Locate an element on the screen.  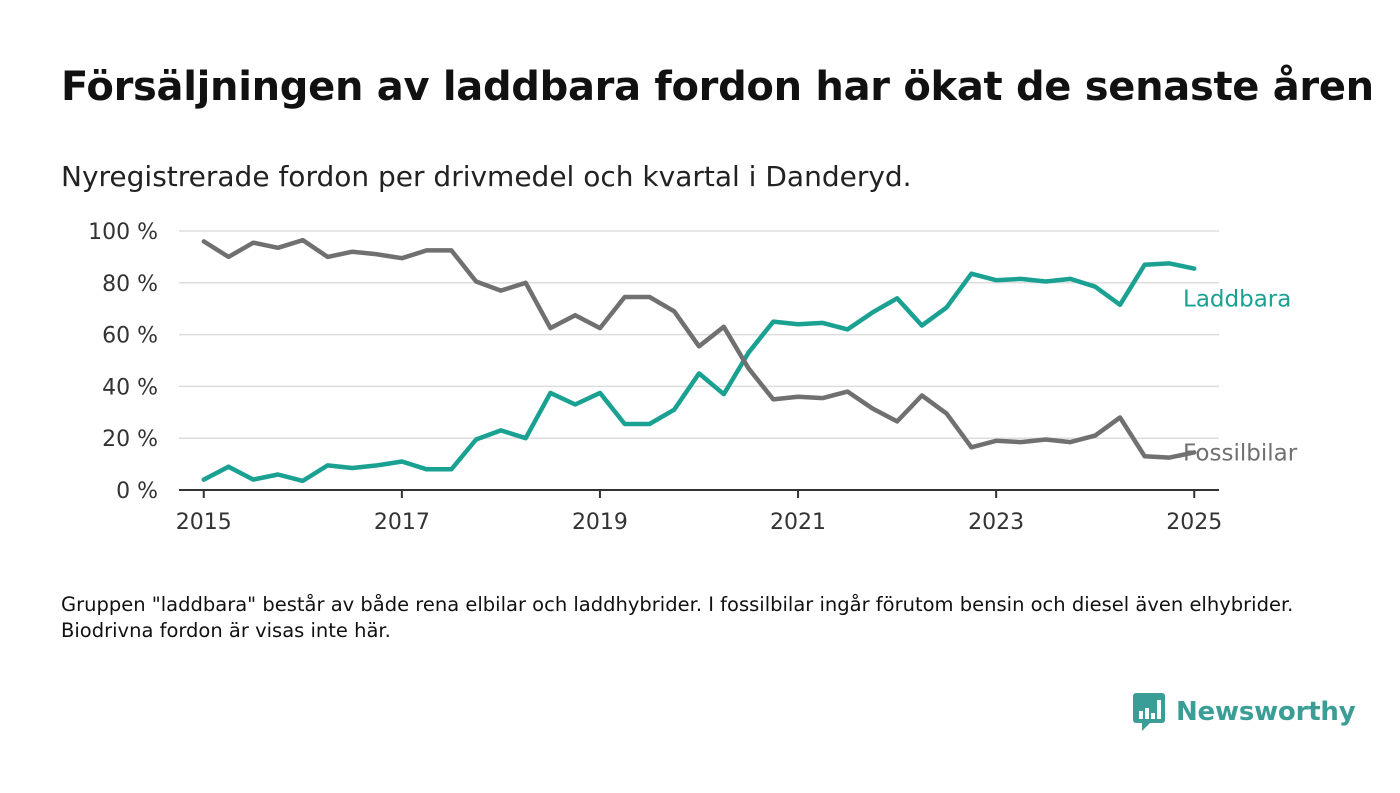
x-tick-label: 2025 is located at coordinates (1194, 522).